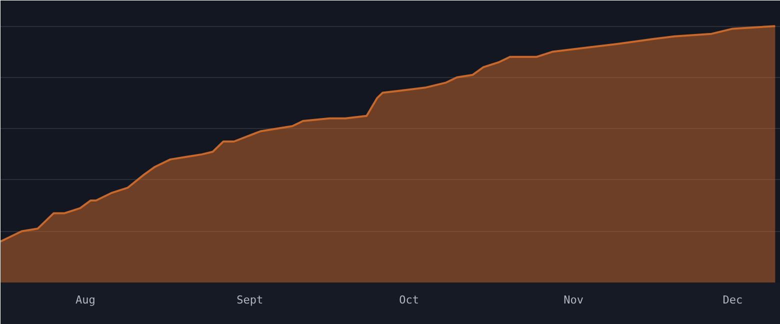  Describe the element at coordinates (732, 300) in the screenshot. I see `x-tick-label: Dec` at that location.